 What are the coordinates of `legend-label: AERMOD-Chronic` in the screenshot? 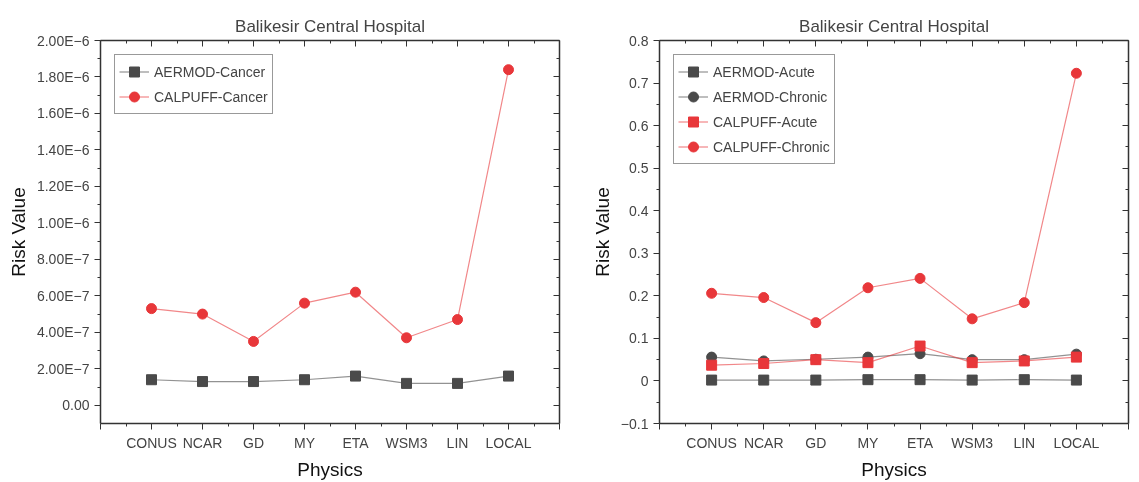 It's located at (770, 97).